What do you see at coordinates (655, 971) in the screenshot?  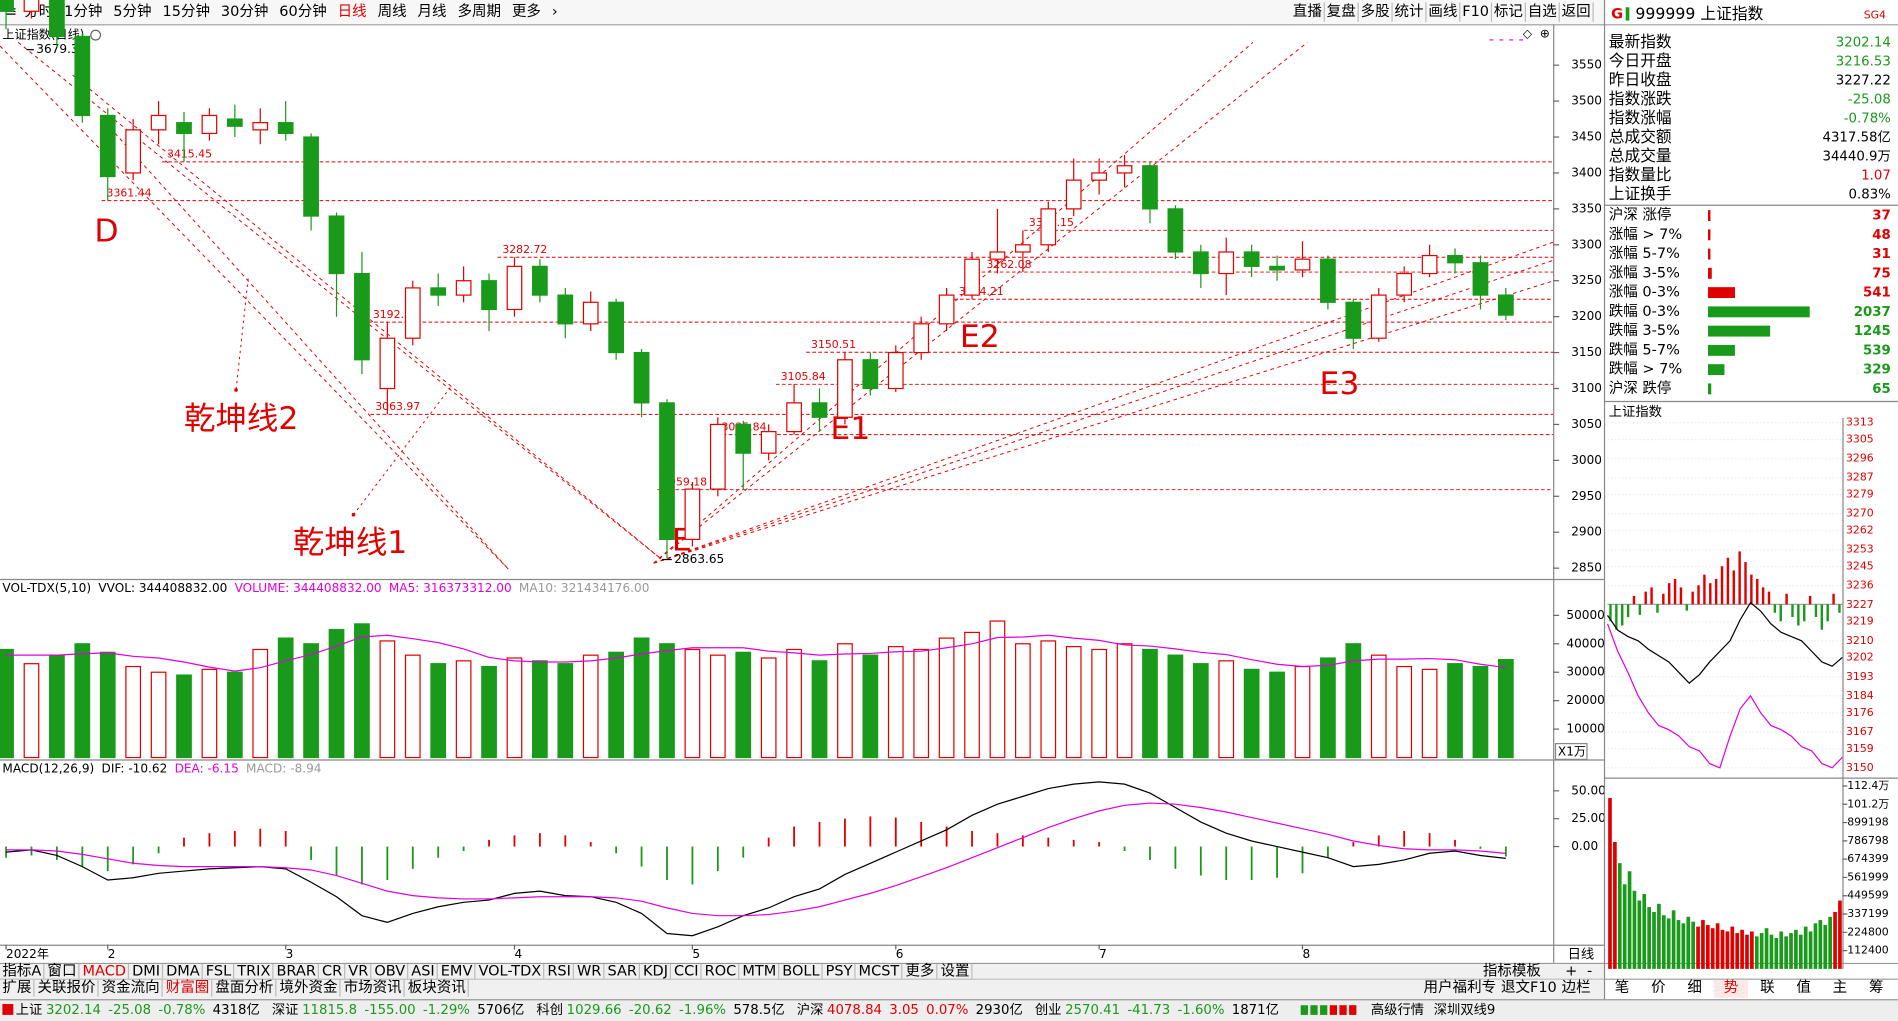 I see `indicator-tab: KDJ` at bounding box center [655, 971].